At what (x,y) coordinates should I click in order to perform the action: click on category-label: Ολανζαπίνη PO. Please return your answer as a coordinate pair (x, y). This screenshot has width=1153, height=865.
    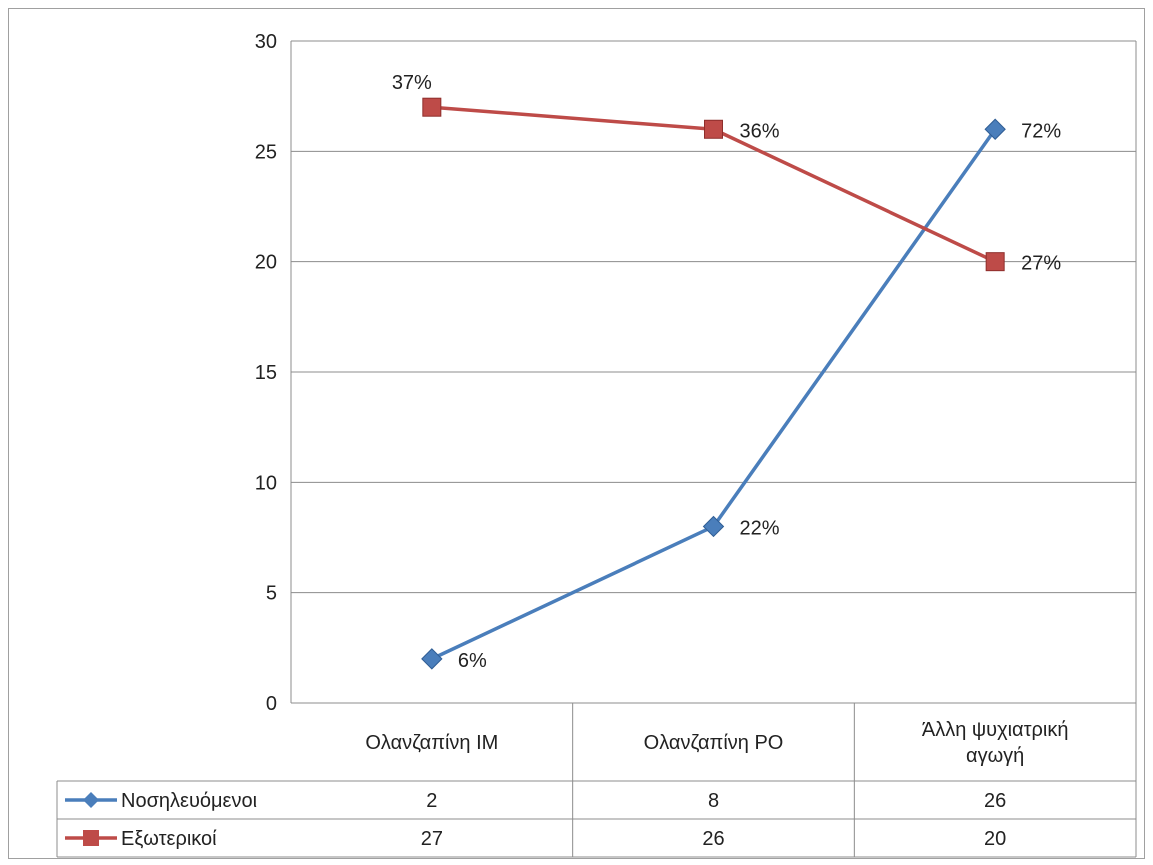
    Looking at the image, I should click on (714, 743).